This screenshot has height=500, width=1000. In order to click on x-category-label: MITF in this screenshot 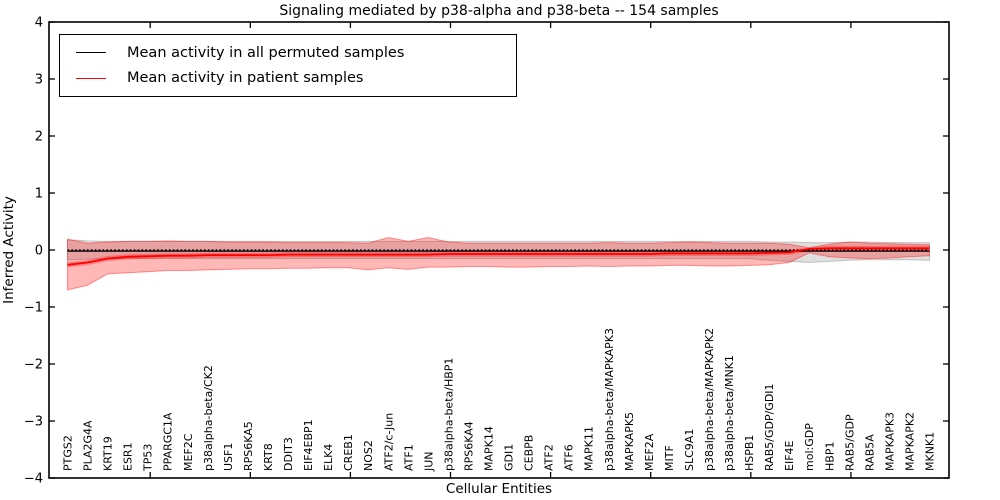, I will do `click(669, 458)`.